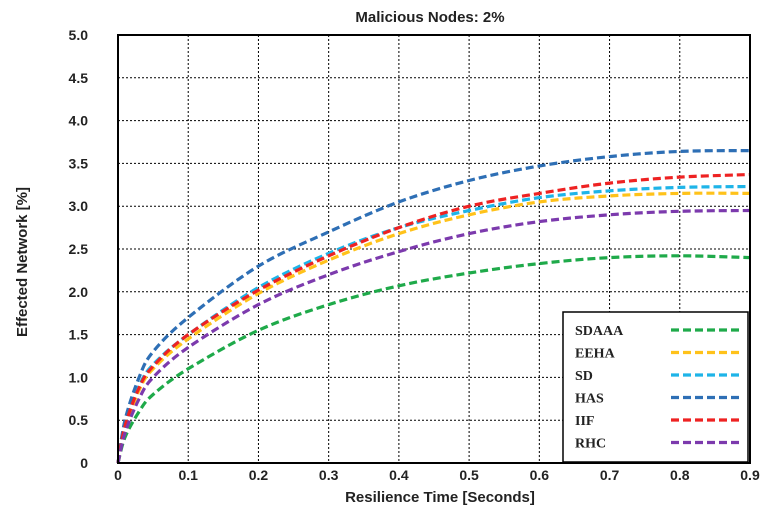  Describe the element at coordinates (84, 463) in the screenshot. I see `y-tick-label: 0` at that location.